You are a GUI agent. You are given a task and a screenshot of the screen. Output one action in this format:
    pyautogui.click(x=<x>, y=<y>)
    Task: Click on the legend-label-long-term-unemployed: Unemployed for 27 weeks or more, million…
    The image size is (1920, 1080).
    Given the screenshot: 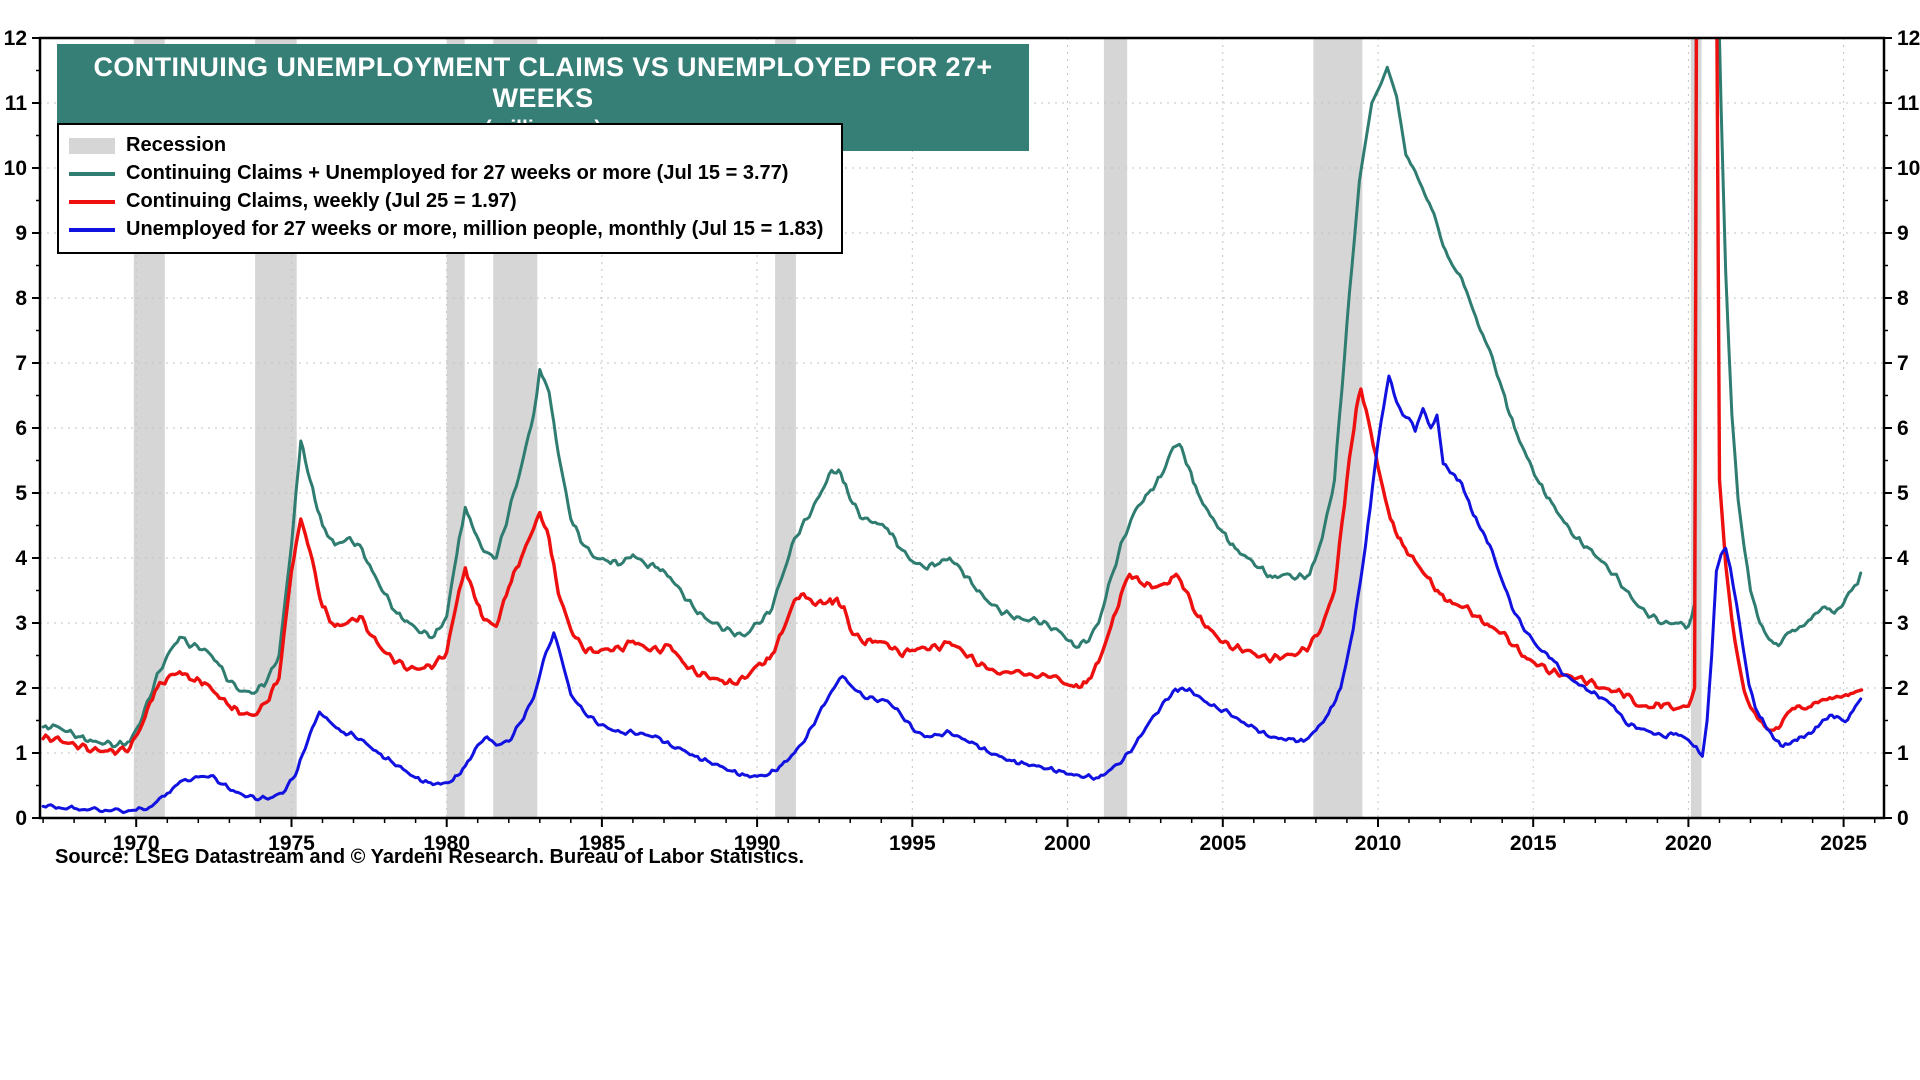 What is the action you would take?
    pyautogui.click(x=475, y=229)
    